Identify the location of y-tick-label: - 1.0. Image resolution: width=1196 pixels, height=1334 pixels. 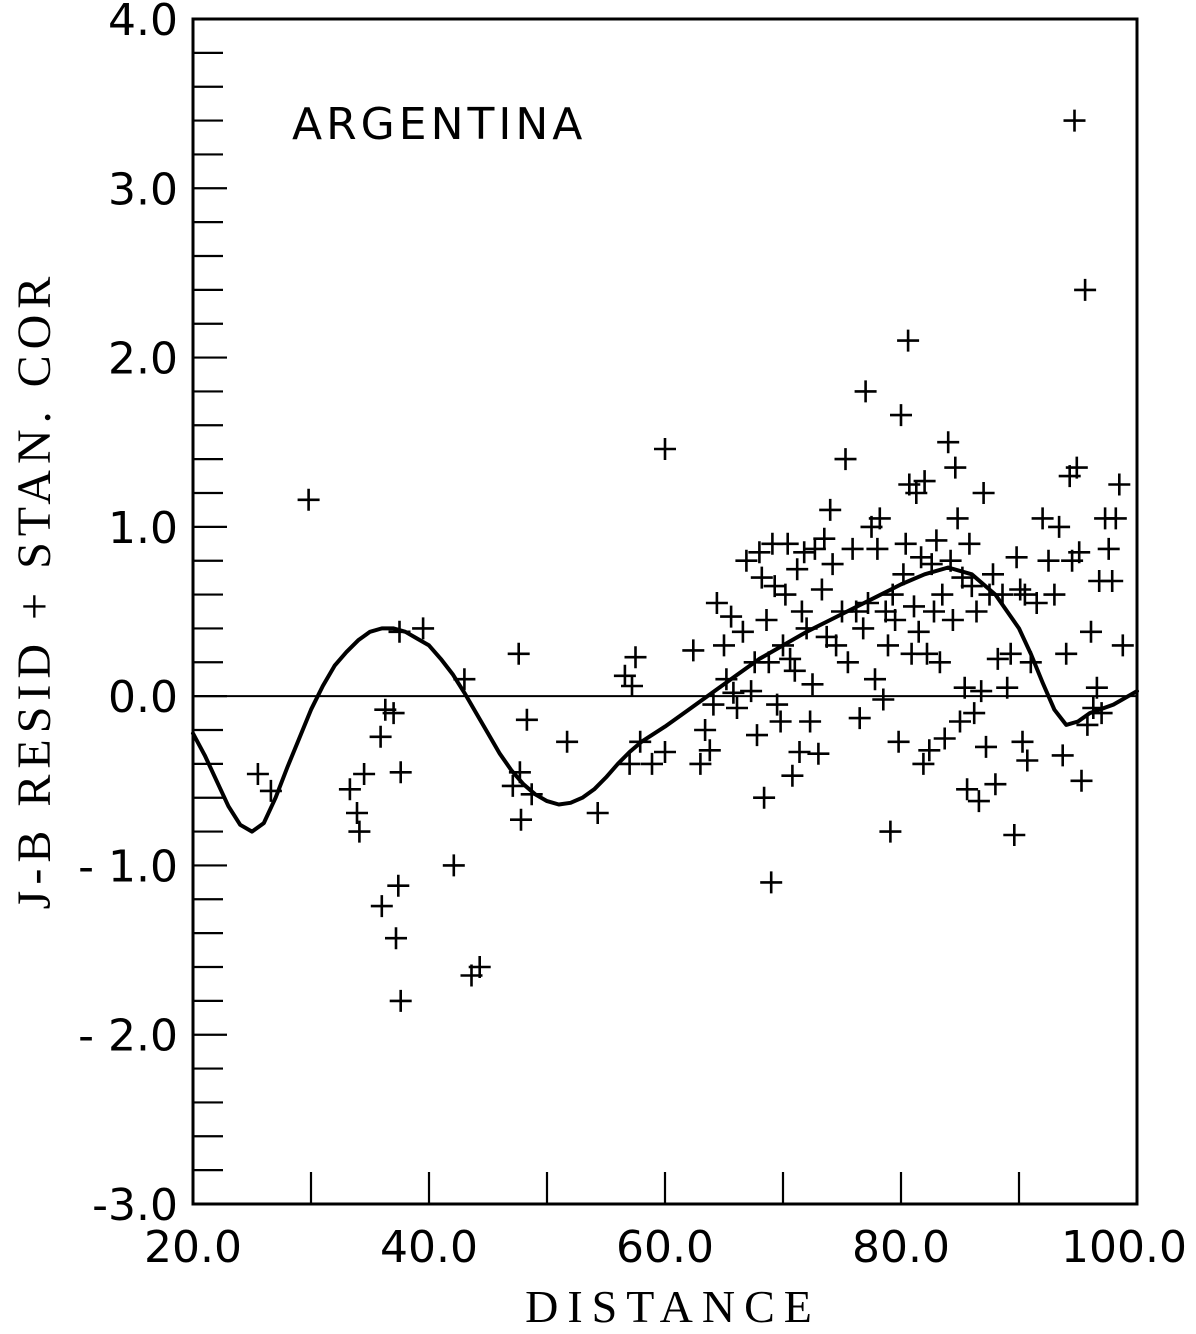
(128, 866).